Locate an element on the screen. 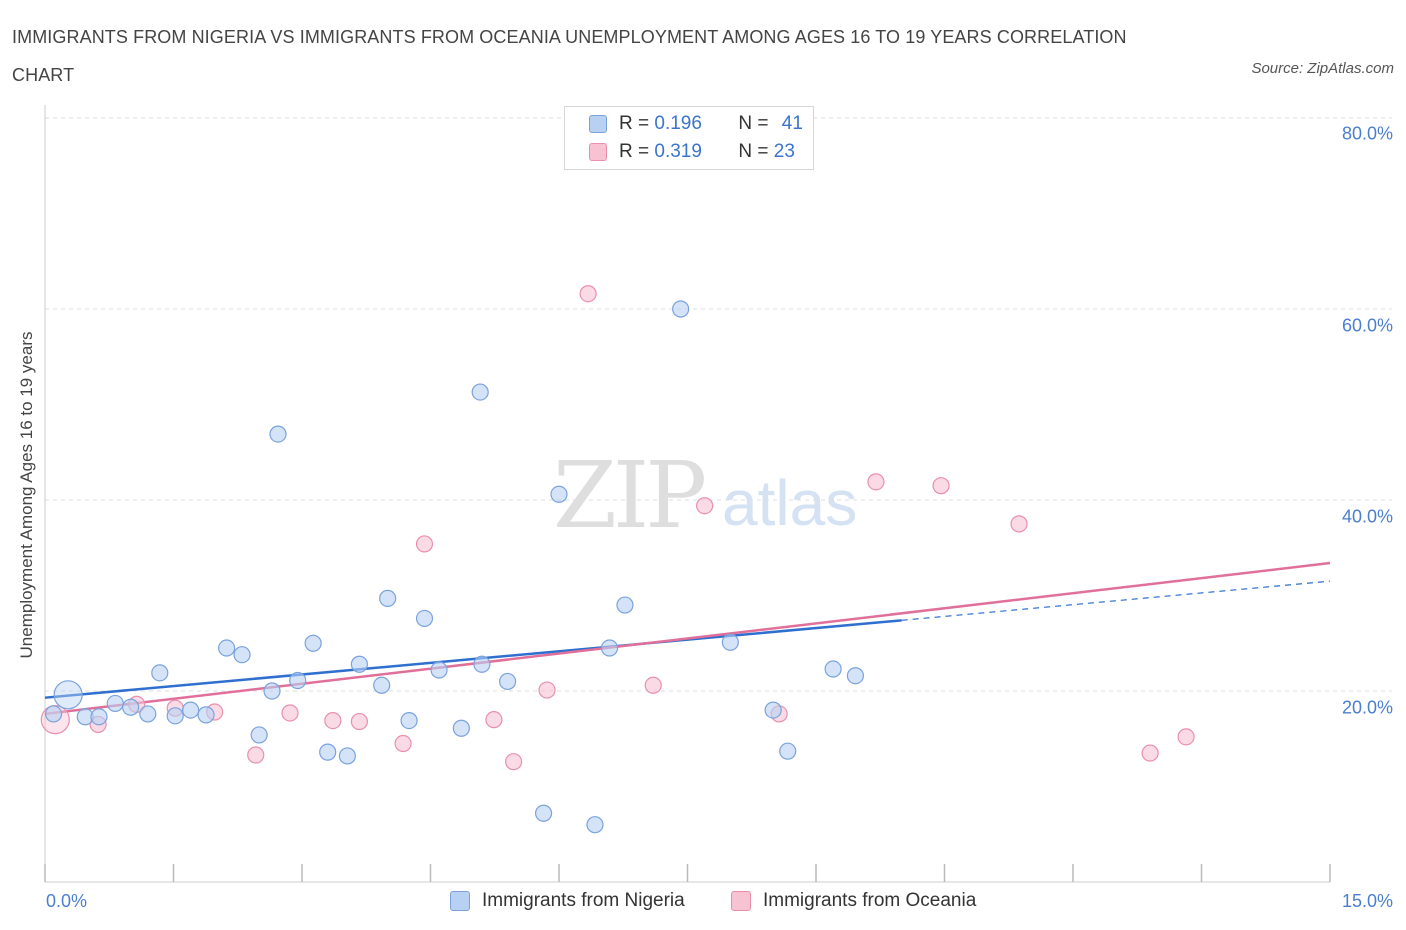  watermark-zip: ZIP is located at coordinates (630, 495).